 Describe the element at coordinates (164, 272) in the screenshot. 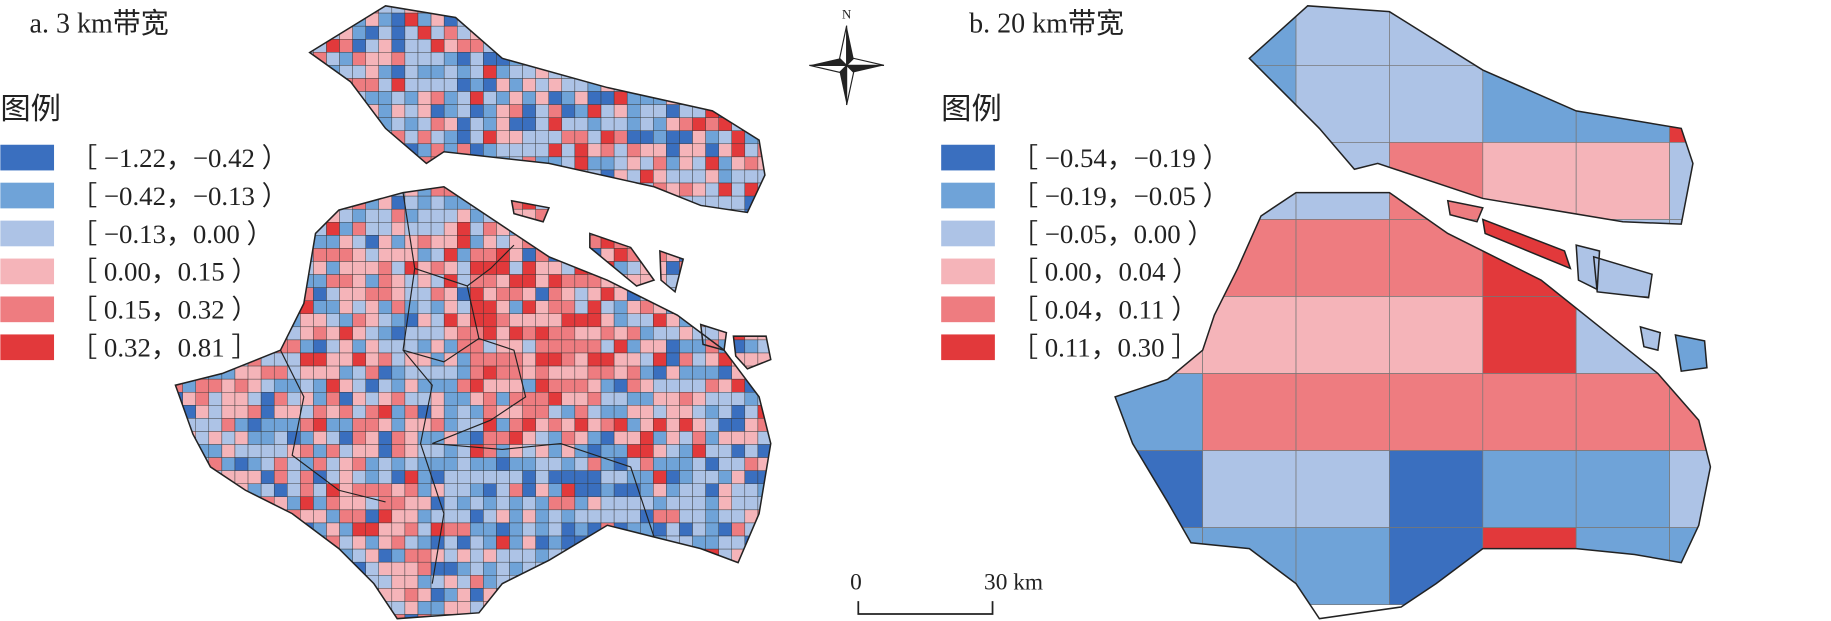

I see `legend-label: ［ 0.00，0.15 ）` at that location.